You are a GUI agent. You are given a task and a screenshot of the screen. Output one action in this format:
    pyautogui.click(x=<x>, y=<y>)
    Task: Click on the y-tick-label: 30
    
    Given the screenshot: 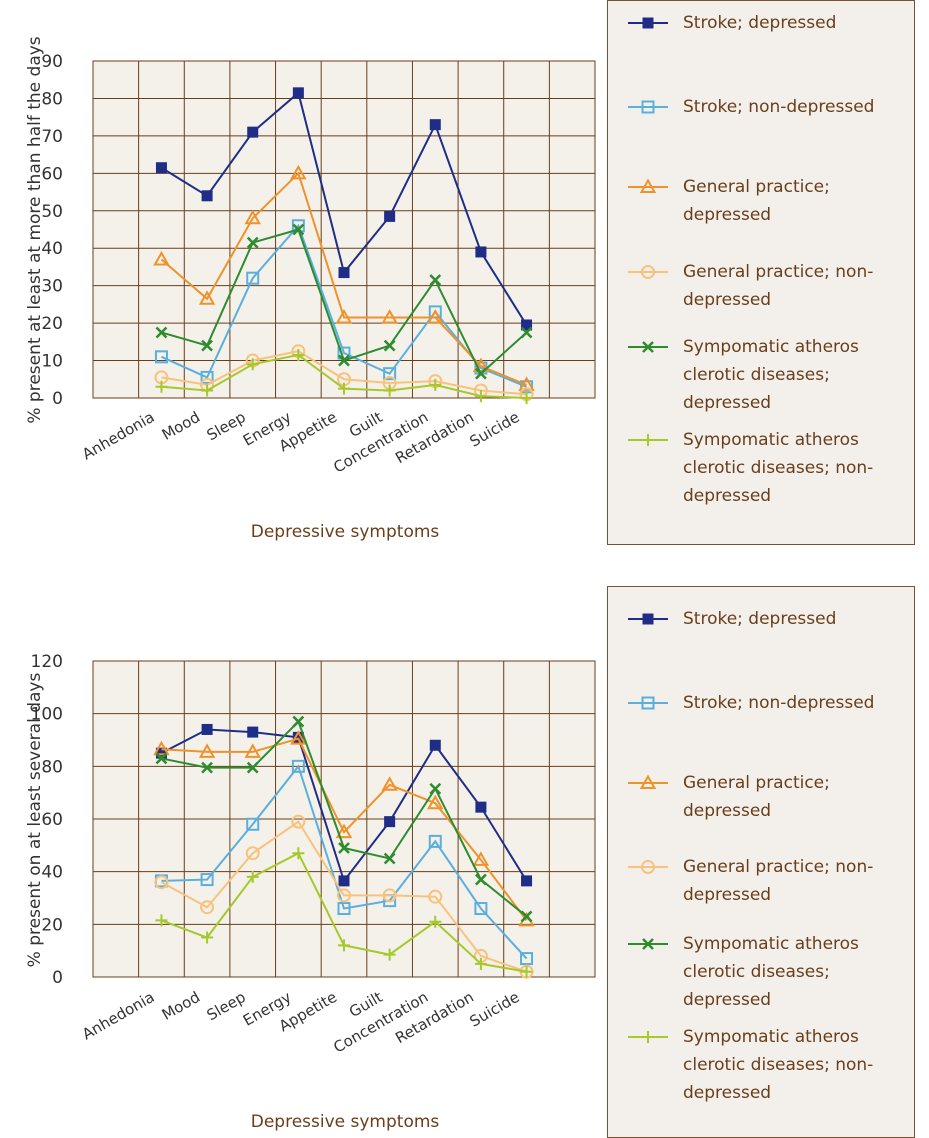 What is the action you would take?
    pyautogui.click(x=52, y=287)
    